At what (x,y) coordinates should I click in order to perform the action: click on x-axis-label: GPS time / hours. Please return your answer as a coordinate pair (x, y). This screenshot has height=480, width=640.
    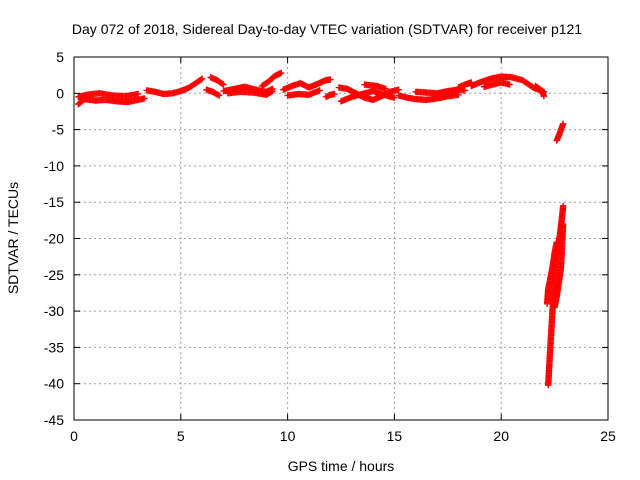
    Looking at the image, I should click on (341, 466).